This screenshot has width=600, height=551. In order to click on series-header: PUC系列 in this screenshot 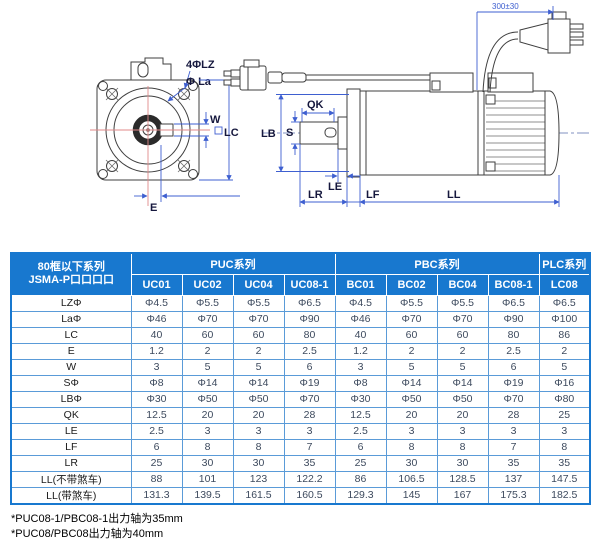, I will do `click(233, 263)`.